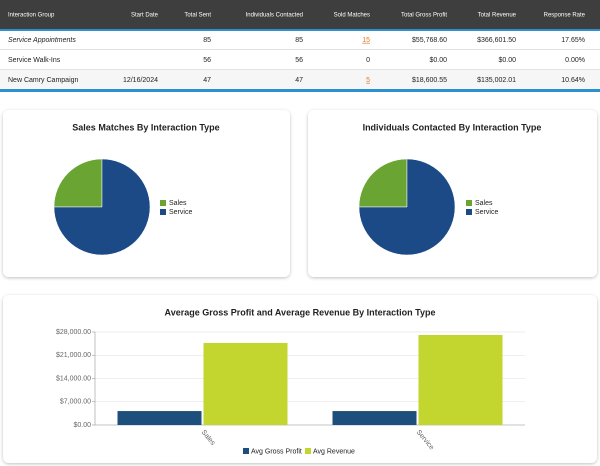 The image size is (600, 466). Describe the element at coordinates (73, 332) in the screenshot. I see `y-tick-label: $28,000.00` at that location.